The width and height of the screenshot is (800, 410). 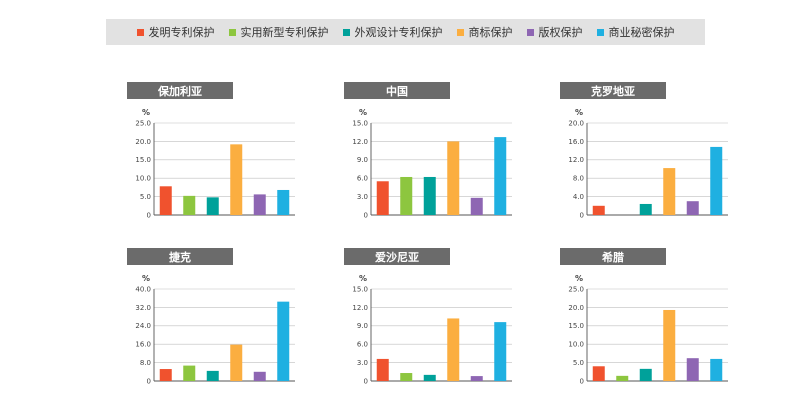 What do you see at coordinates (215, 329) in the screenshot?
I see `bar-chart: % 40.0 32.0 24.0 16.0 8.0 0` at bounding box center [215, 329].